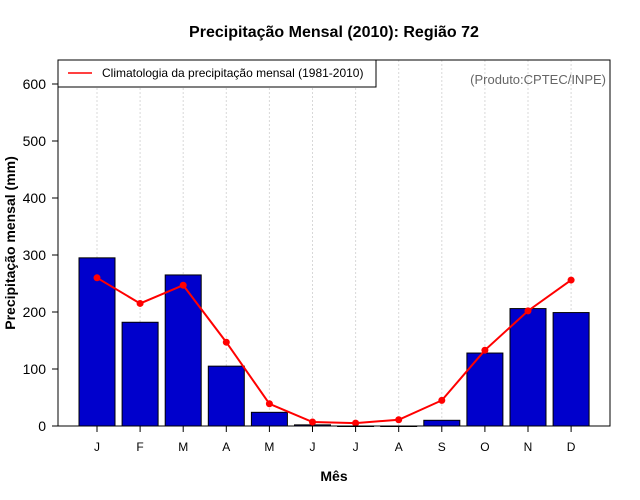  Describe the element at coordinates (571, 447) in the screenshot. I see `x-tick-label: D` at that location.